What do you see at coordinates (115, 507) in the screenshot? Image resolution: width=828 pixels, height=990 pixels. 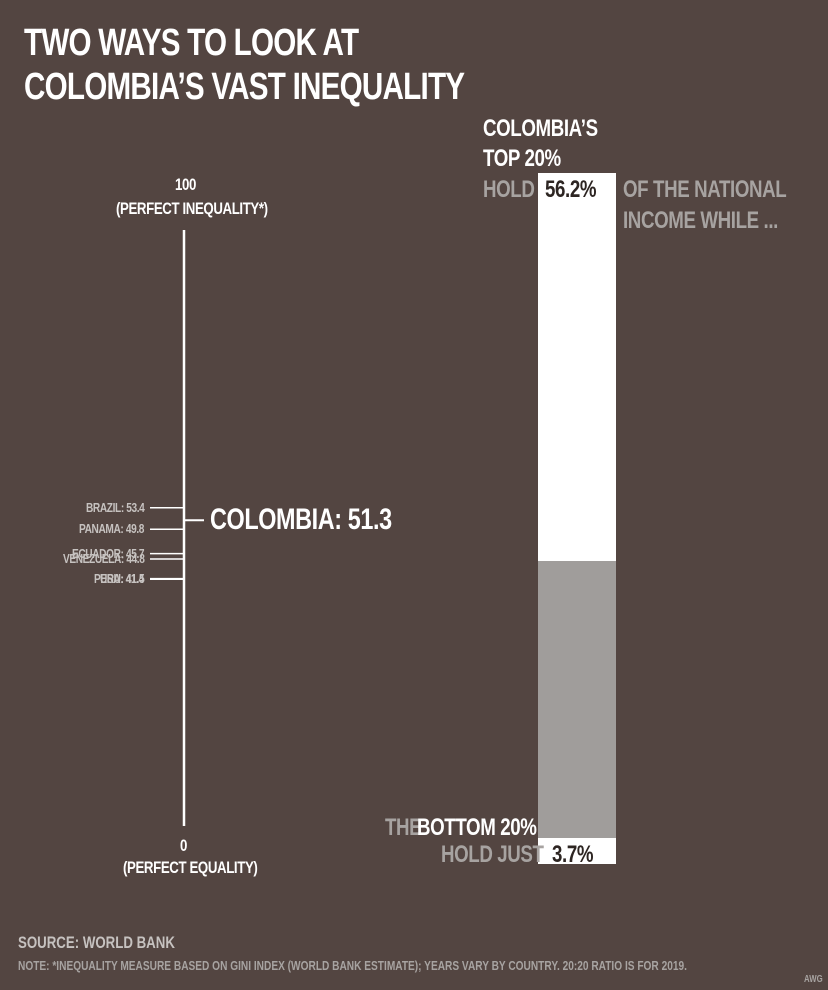 I see `gini-label-brazil: BRAZIL: 53.4` at bounding box center [115, 507].